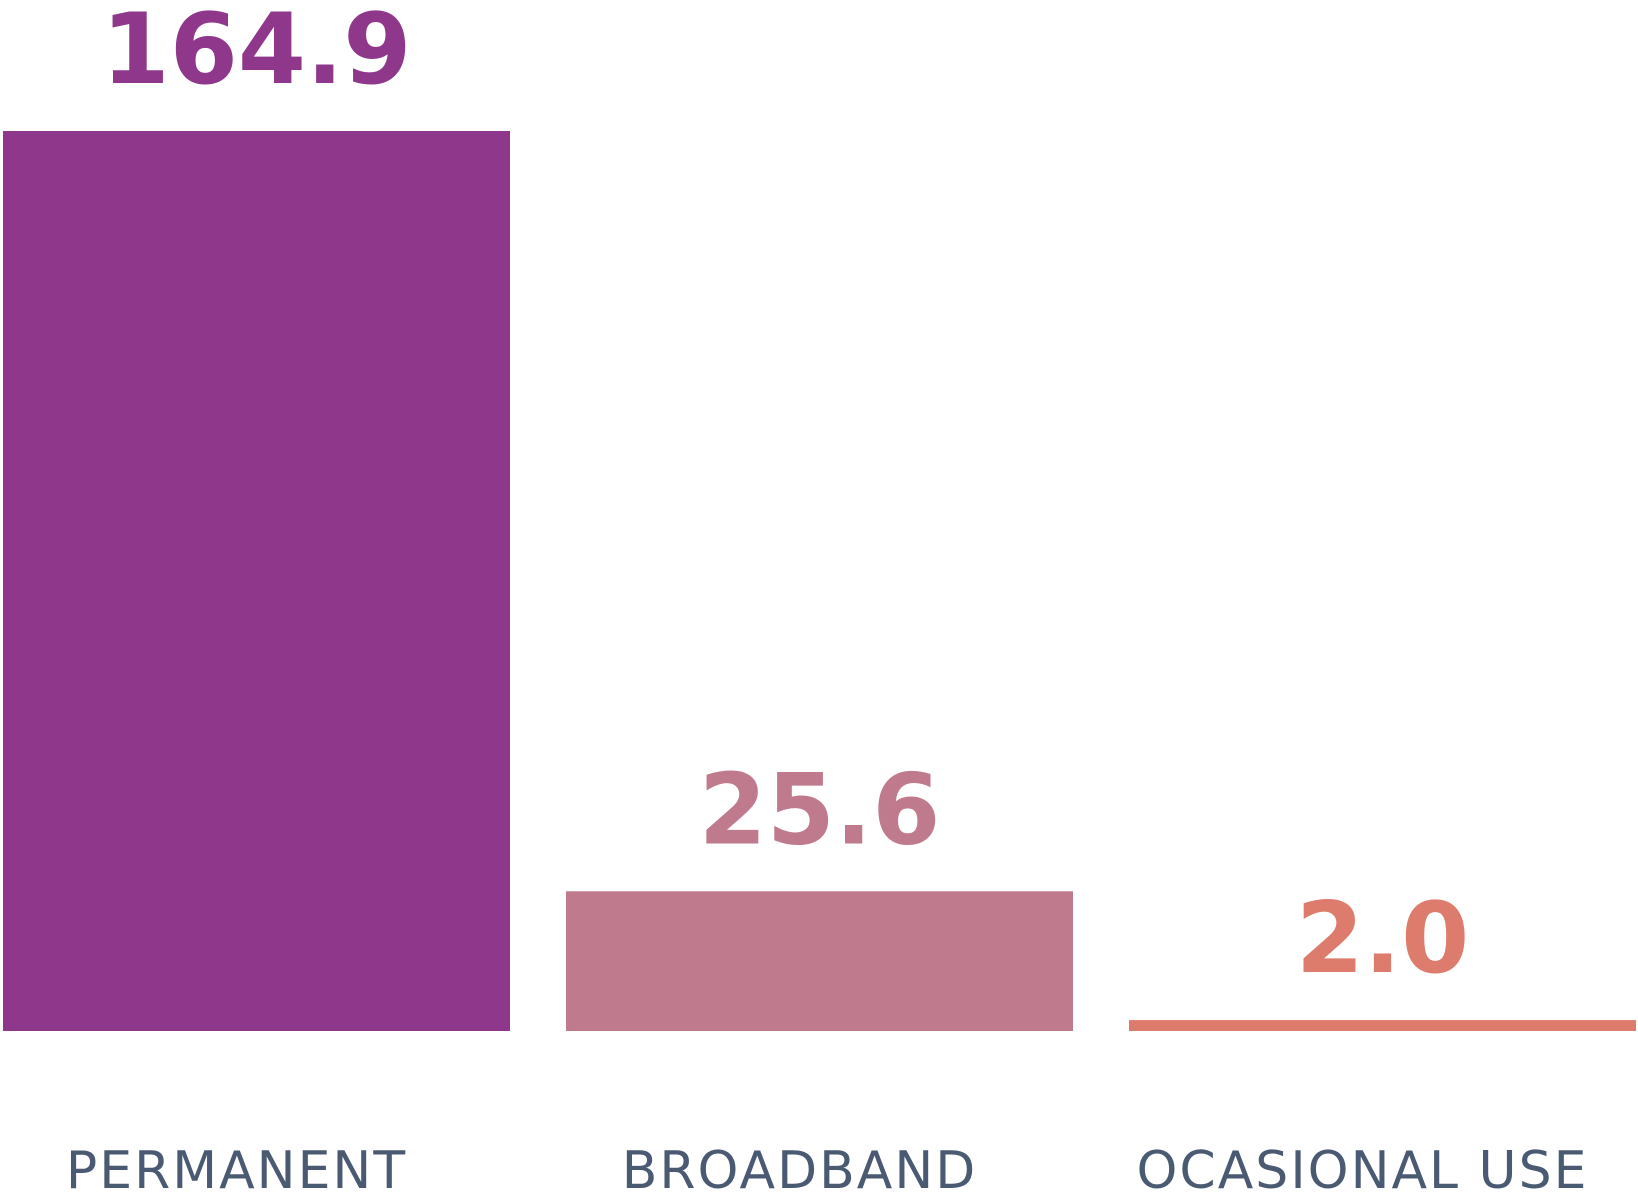 The width and height of the screenshot is (1638, 1196). I want to click on value-label: 164.9, so click(257, 53).